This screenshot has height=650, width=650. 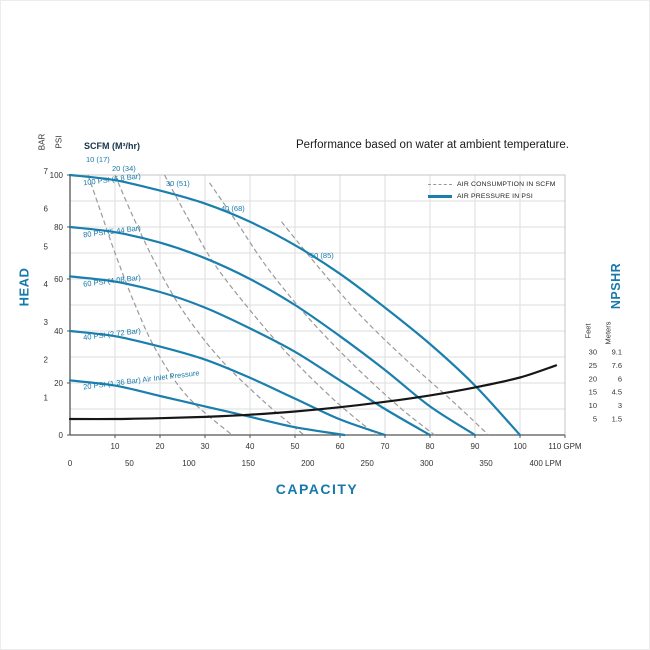 I want to click on scfm-header: SCFM (M³/hr), so click(x=112, y=146).